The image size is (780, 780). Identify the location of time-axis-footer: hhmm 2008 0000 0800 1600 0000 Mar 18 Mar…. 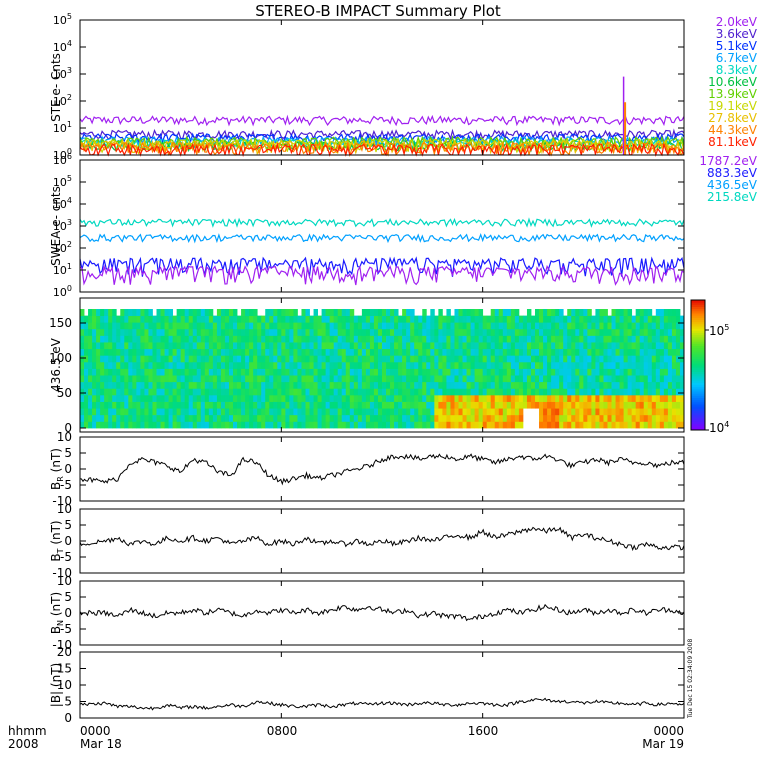
(351, 694).